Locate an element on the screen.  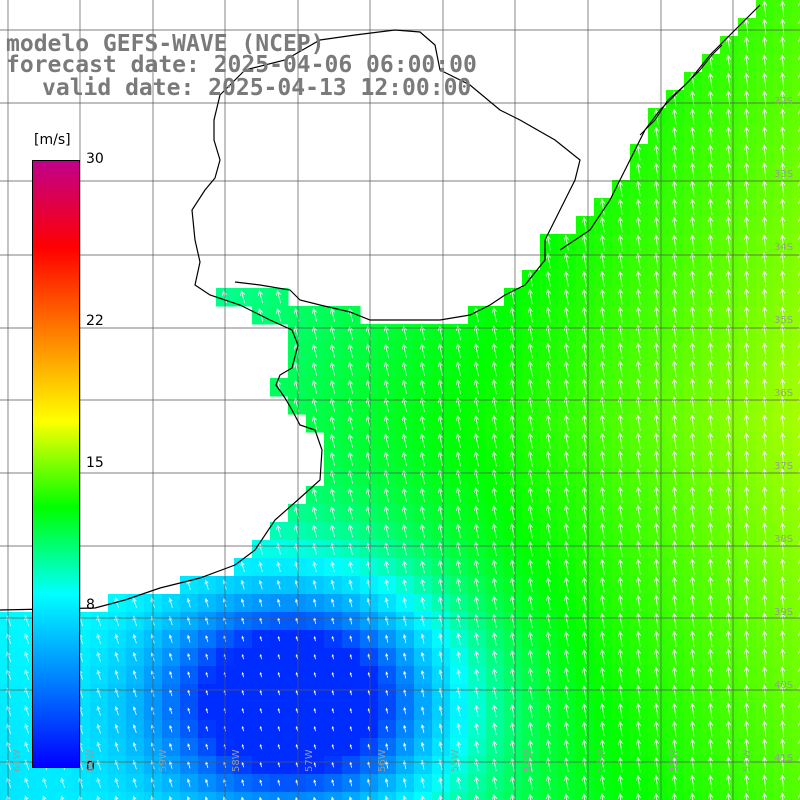
colorbar-tick-label: 22 is located at coordinates (95, 321).